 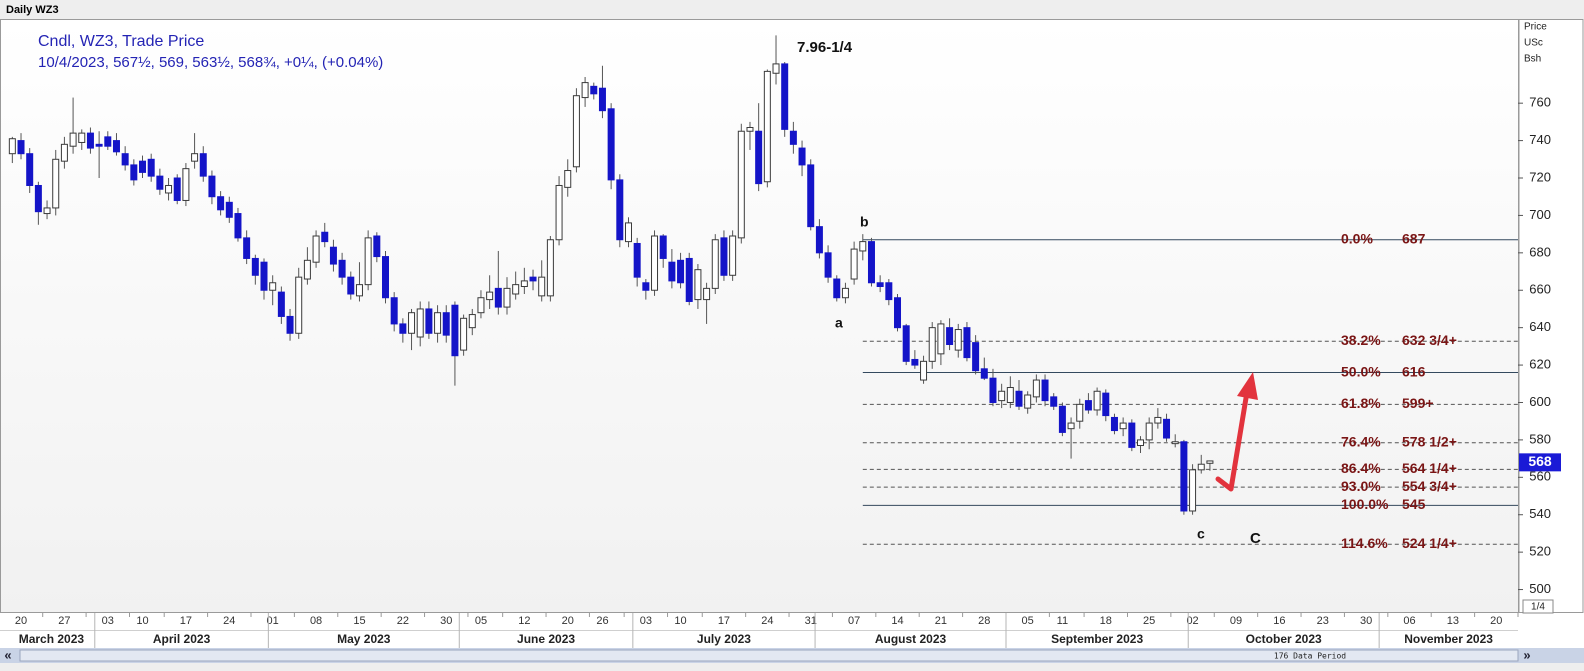 I want to click on page-box, so click(x=1538, y=606).